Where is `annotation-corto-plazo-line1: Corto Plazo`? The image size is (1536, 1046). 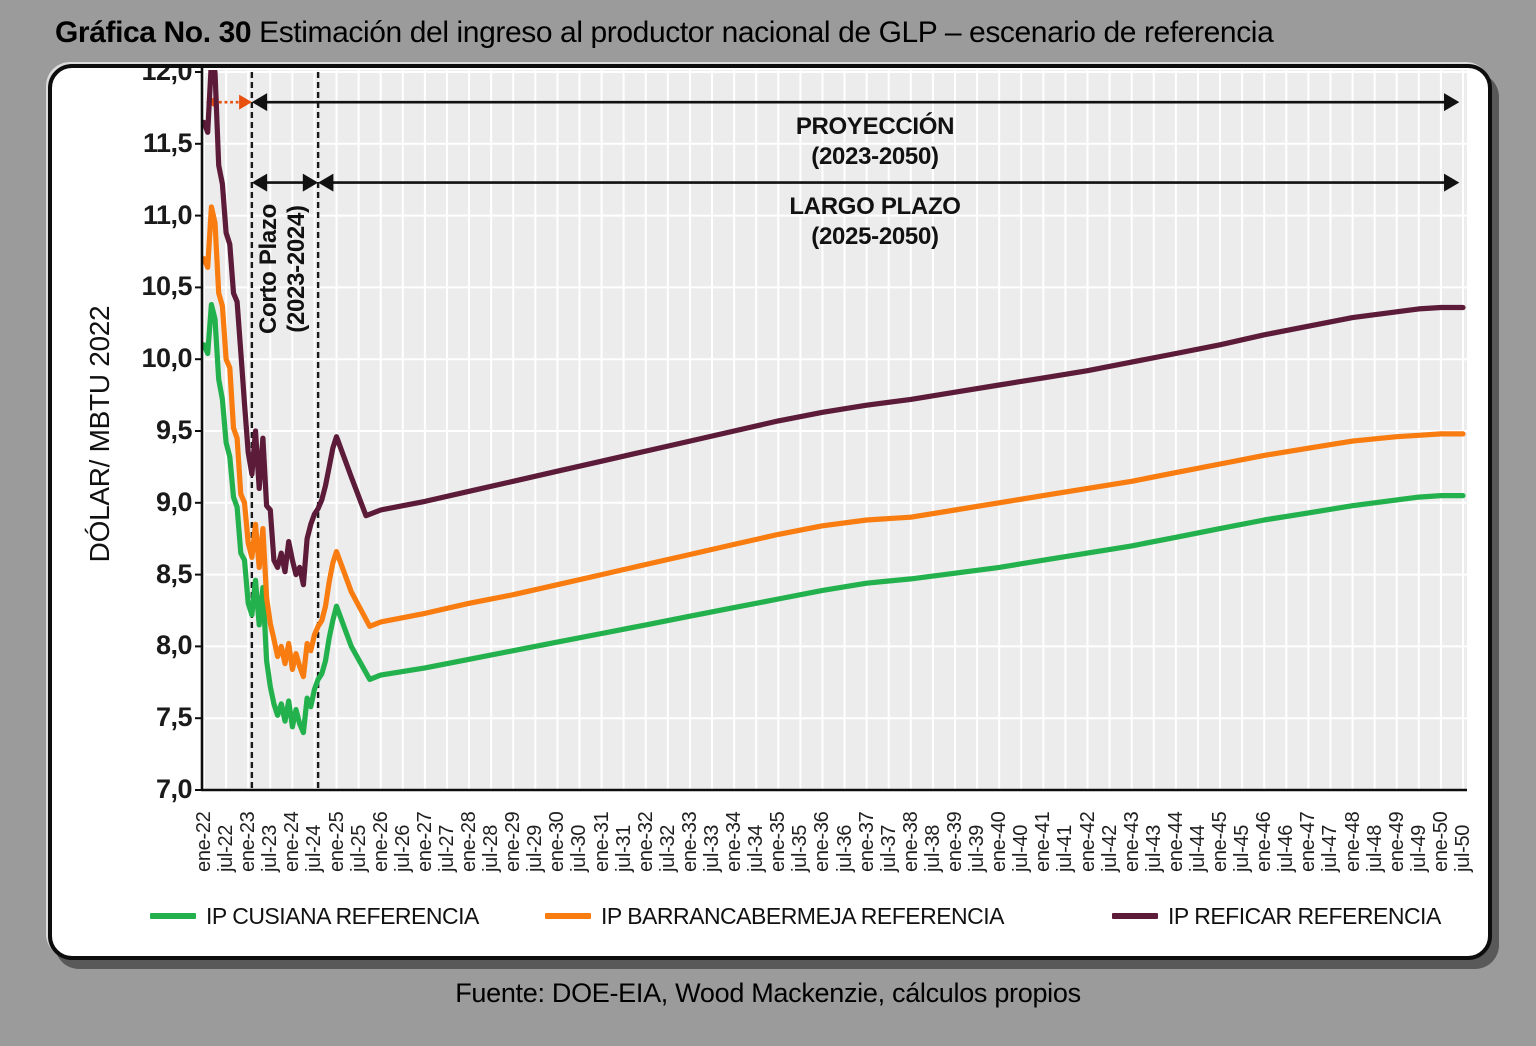 annotation-corto-plazo-line1: Corto Plazo is located at coordinates (268, 269).